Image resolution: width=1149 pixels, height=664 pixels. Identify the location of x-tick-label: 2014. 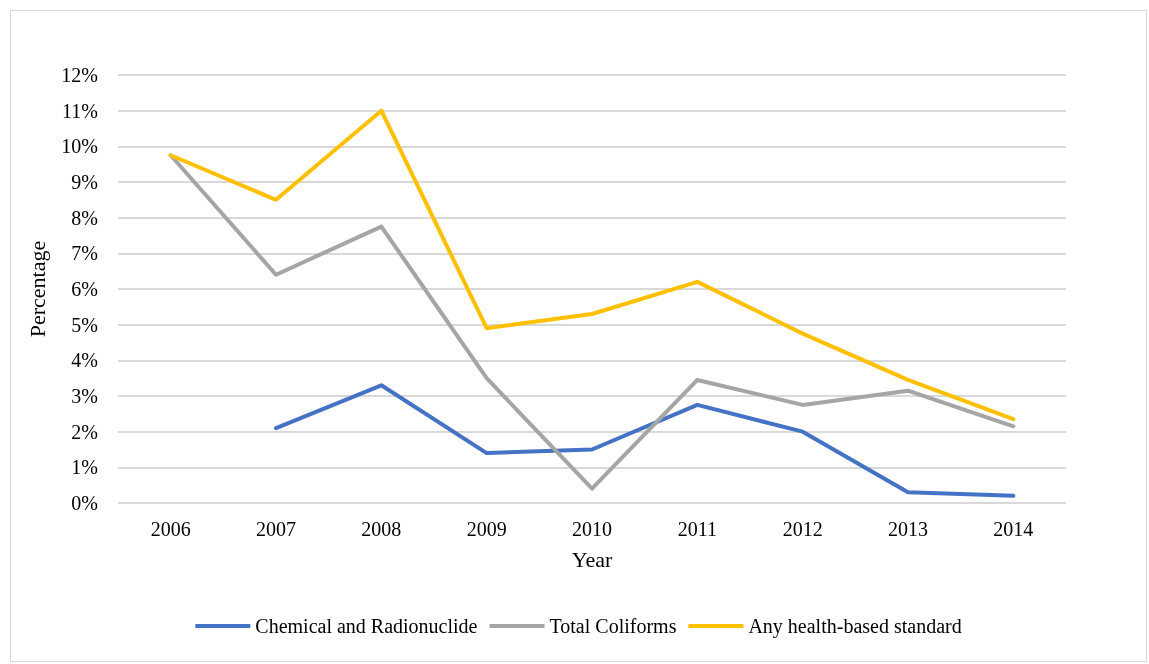
(1013, 529).